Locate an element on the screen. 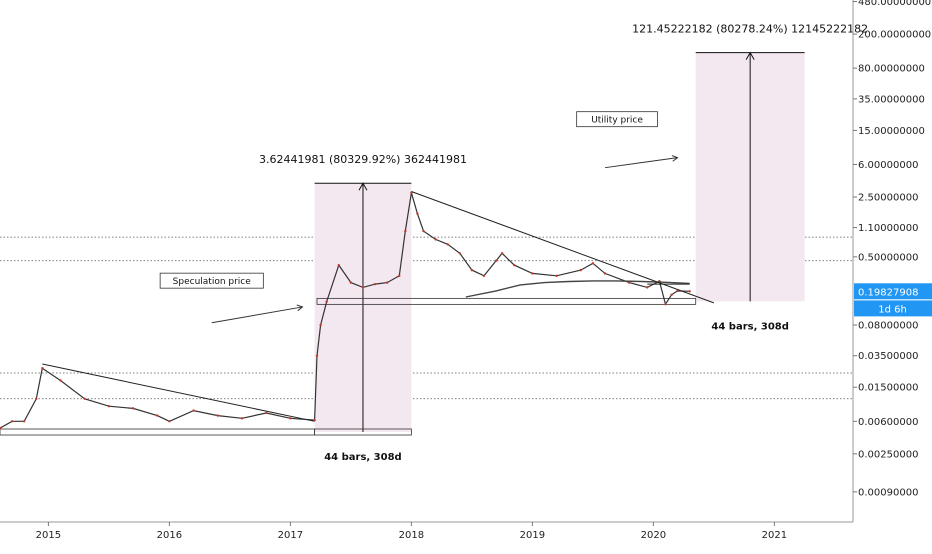  y-tick-label: 0.00600000 is located at coordinates (888, 422).